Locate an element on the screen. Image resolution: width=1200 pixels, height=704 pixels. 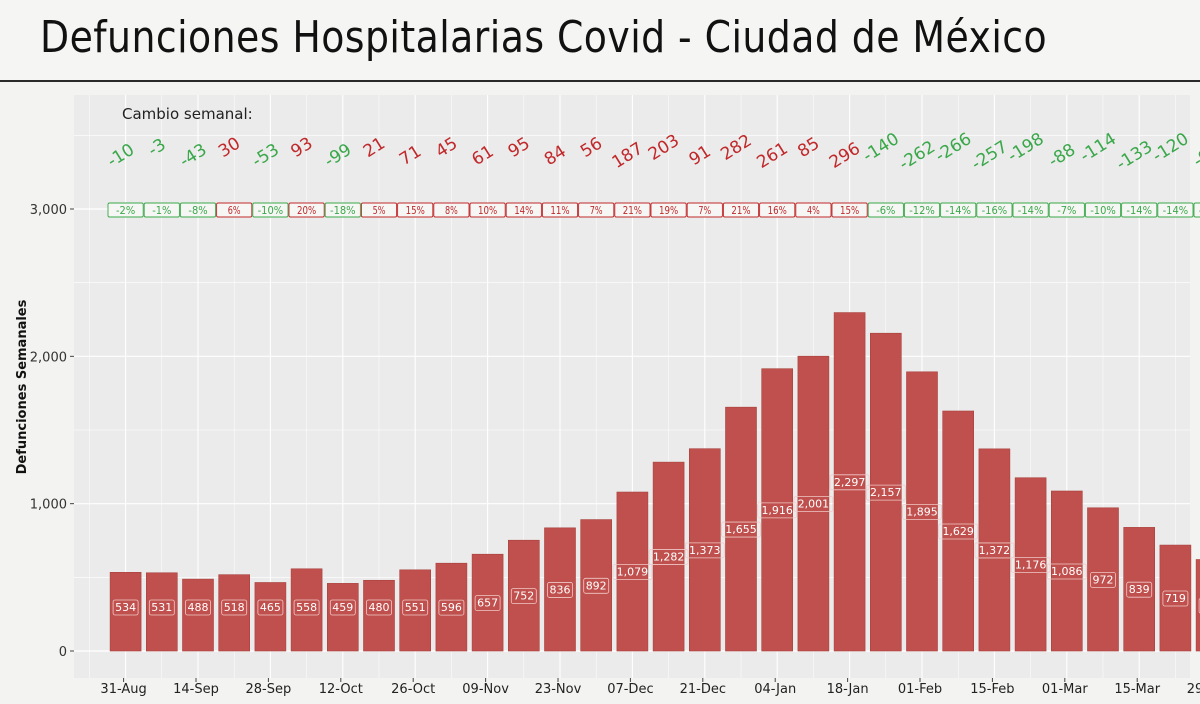
pct-label: -18% is located at coordinates (343, 210).